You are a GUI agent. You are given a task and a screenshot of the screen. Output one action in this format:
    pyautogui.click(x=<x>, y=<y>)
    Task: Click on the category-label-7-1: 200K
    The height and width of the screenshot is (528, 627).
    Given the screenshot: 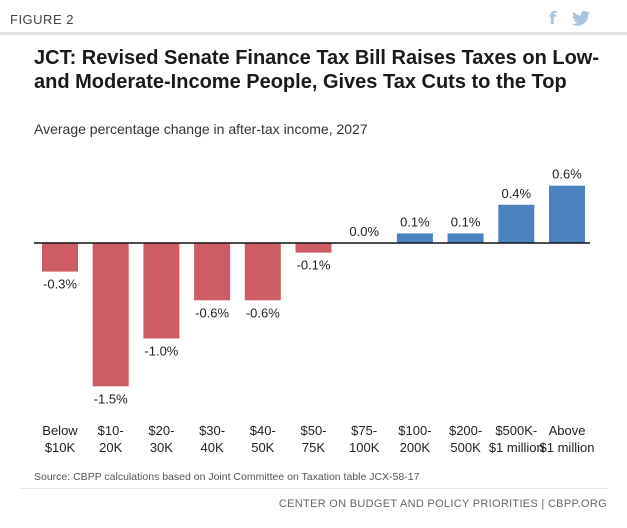 What is the action you would take?
    pyautogui.click(x=415, y=447)
    